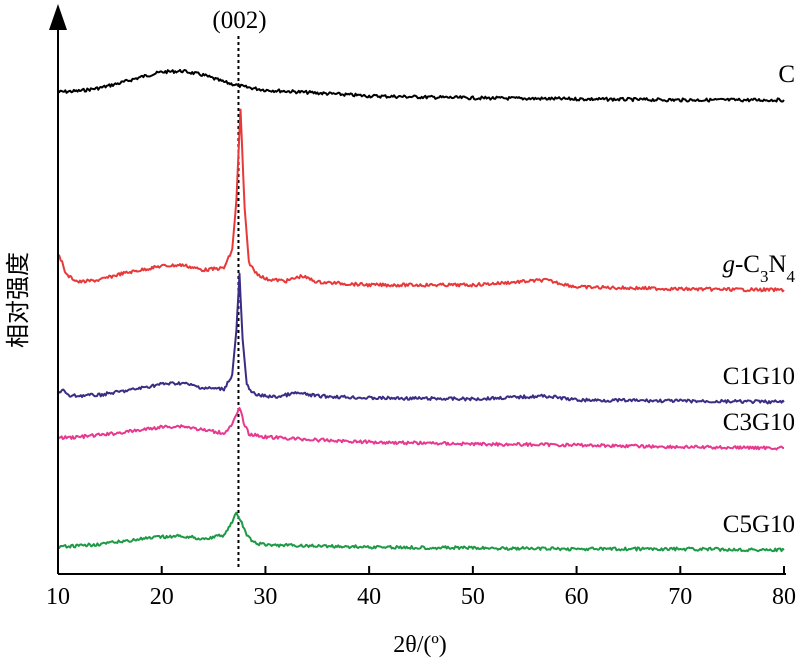 The height and width of the screenshot is (666, 800). What do you see at coordinates (786, 74) in the screenshot?
I see `series-label-c: C` at bounding box center [786, 74].